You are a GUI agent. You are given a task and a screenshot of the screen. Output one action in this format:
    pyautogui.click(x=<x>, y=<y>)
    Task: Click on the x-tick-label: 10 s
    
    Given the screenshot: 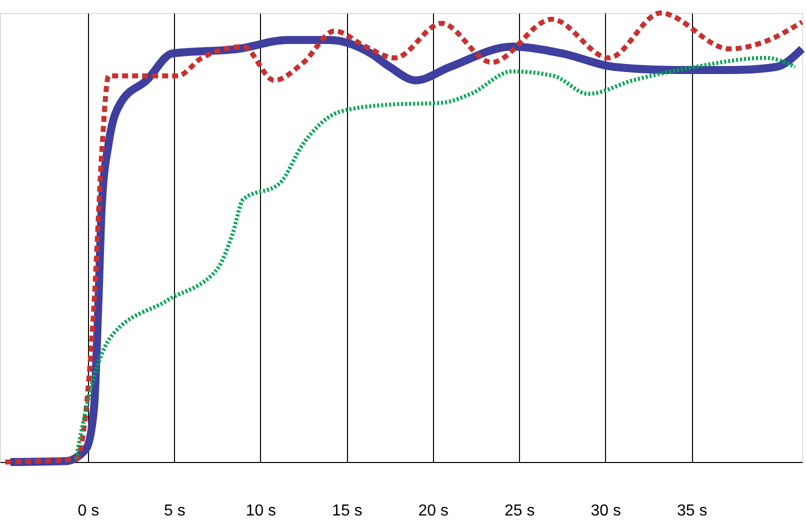 What is the action you would take?
    pyautogui.click(x=261, y=511)
    